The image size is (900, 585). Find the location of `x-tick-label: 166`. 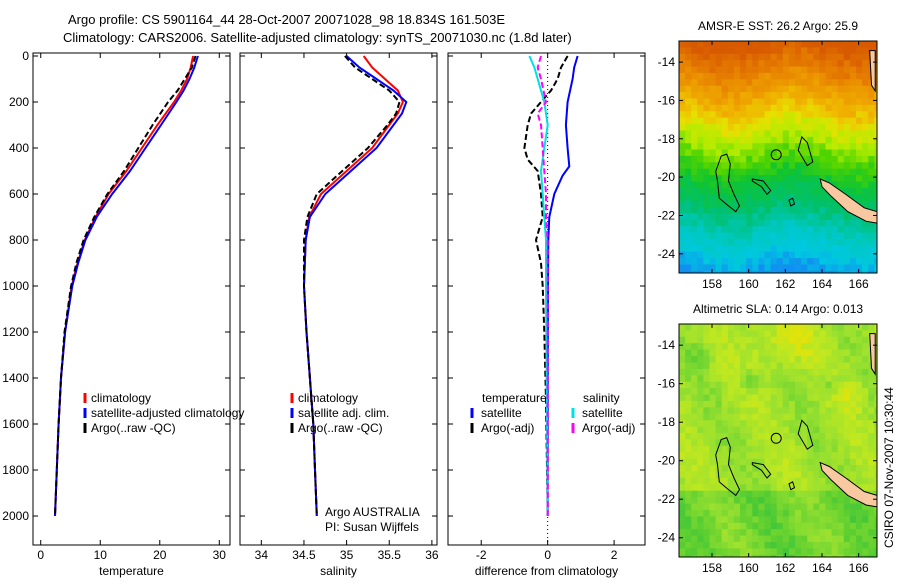

x-tick-label: 166 is located at coordinates (859, 284).